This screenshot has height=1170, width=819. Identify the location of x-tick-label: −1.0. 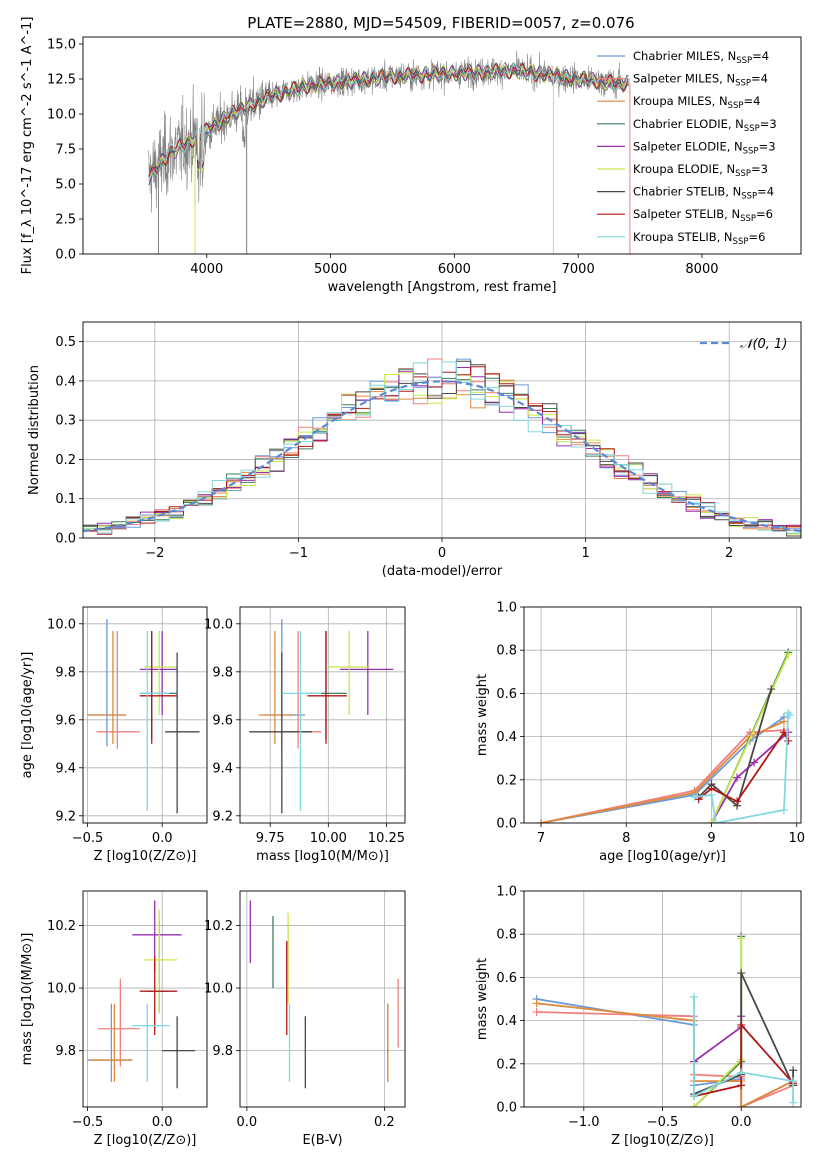
(584, 1122).